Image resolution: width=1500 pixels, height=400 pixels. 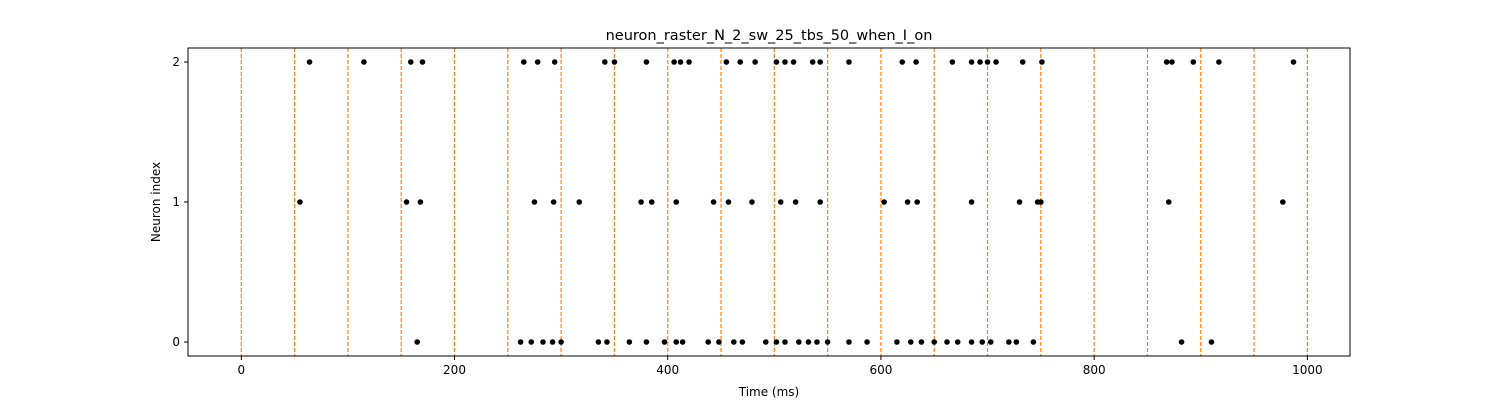 What do you see at coordinates (176, 202) in the screenshot?
I see `y-tick-label: 1` at bounding box center [176, 202].